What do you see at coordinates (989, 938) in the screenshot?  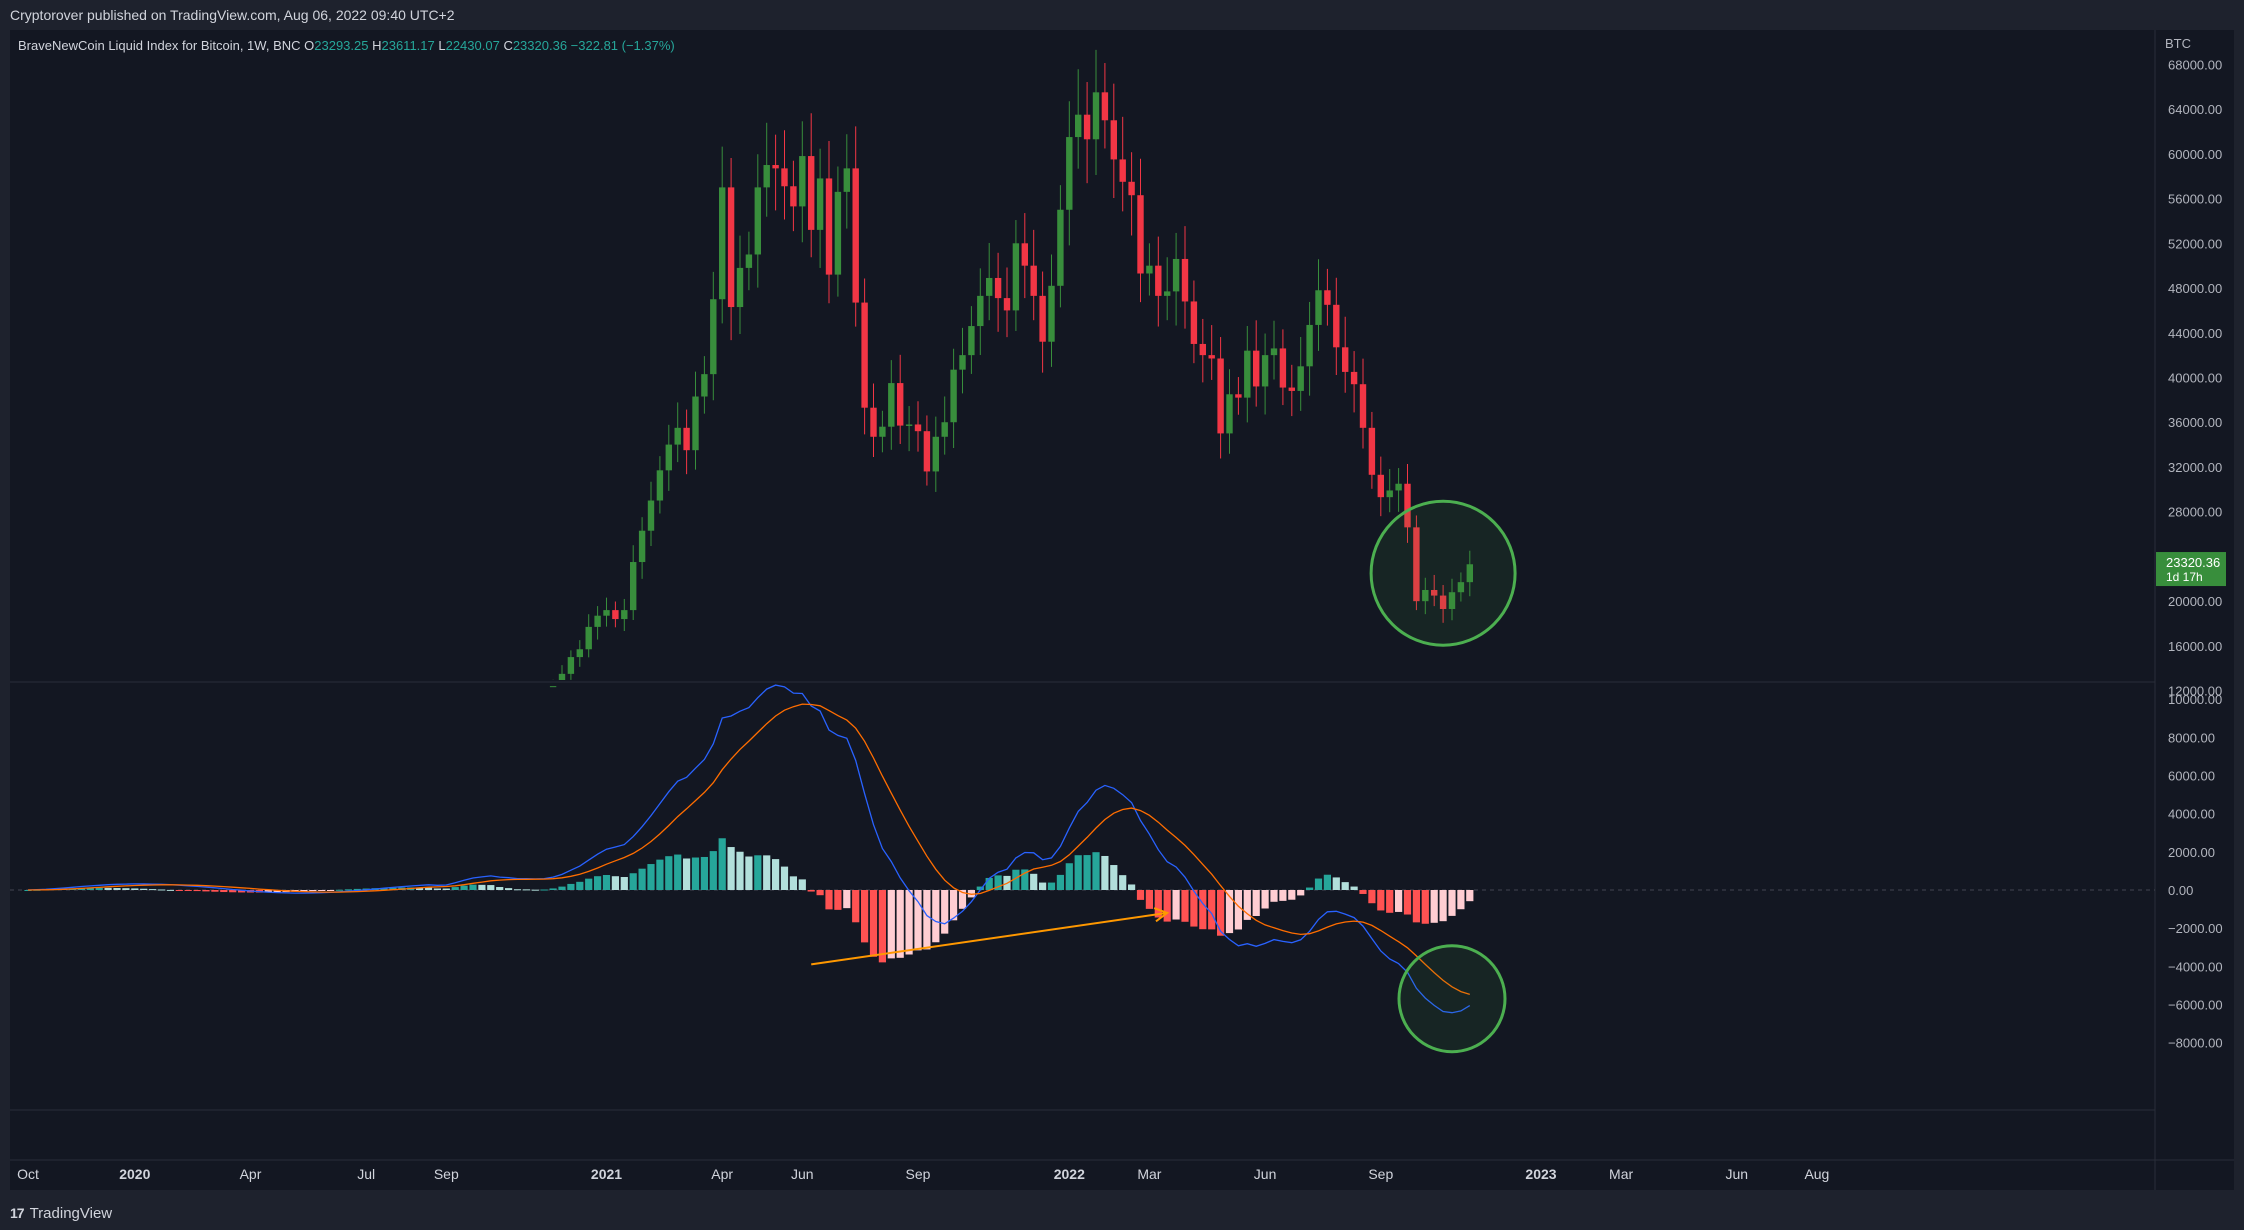 I see `trend-arrow-line` at bounding box center [989, 938].